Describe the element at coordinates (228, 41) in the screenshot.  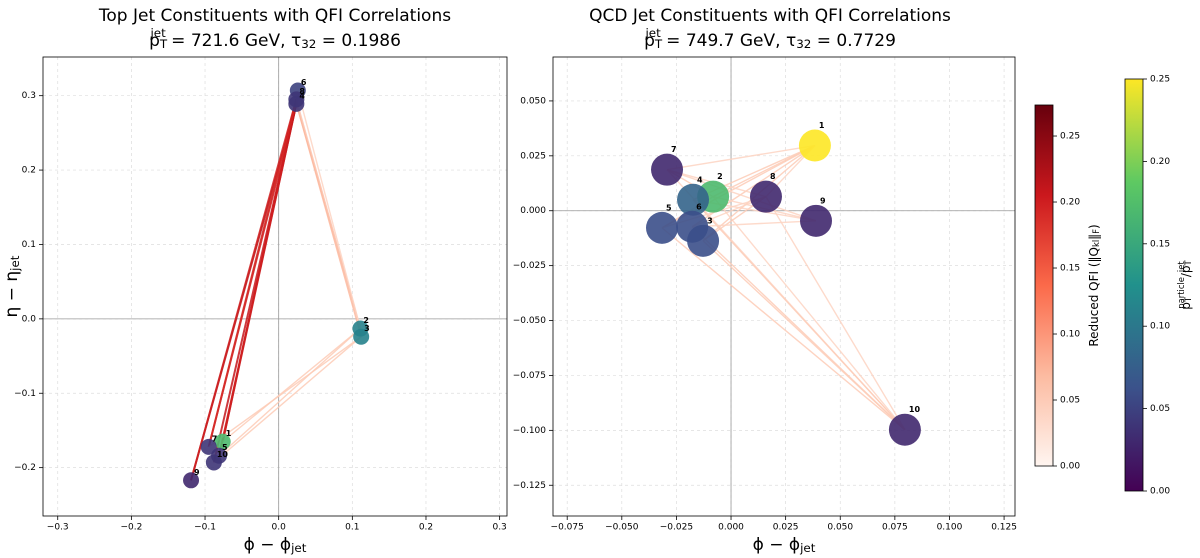
I see `label-part: = 721.6 GeV,` at that location.